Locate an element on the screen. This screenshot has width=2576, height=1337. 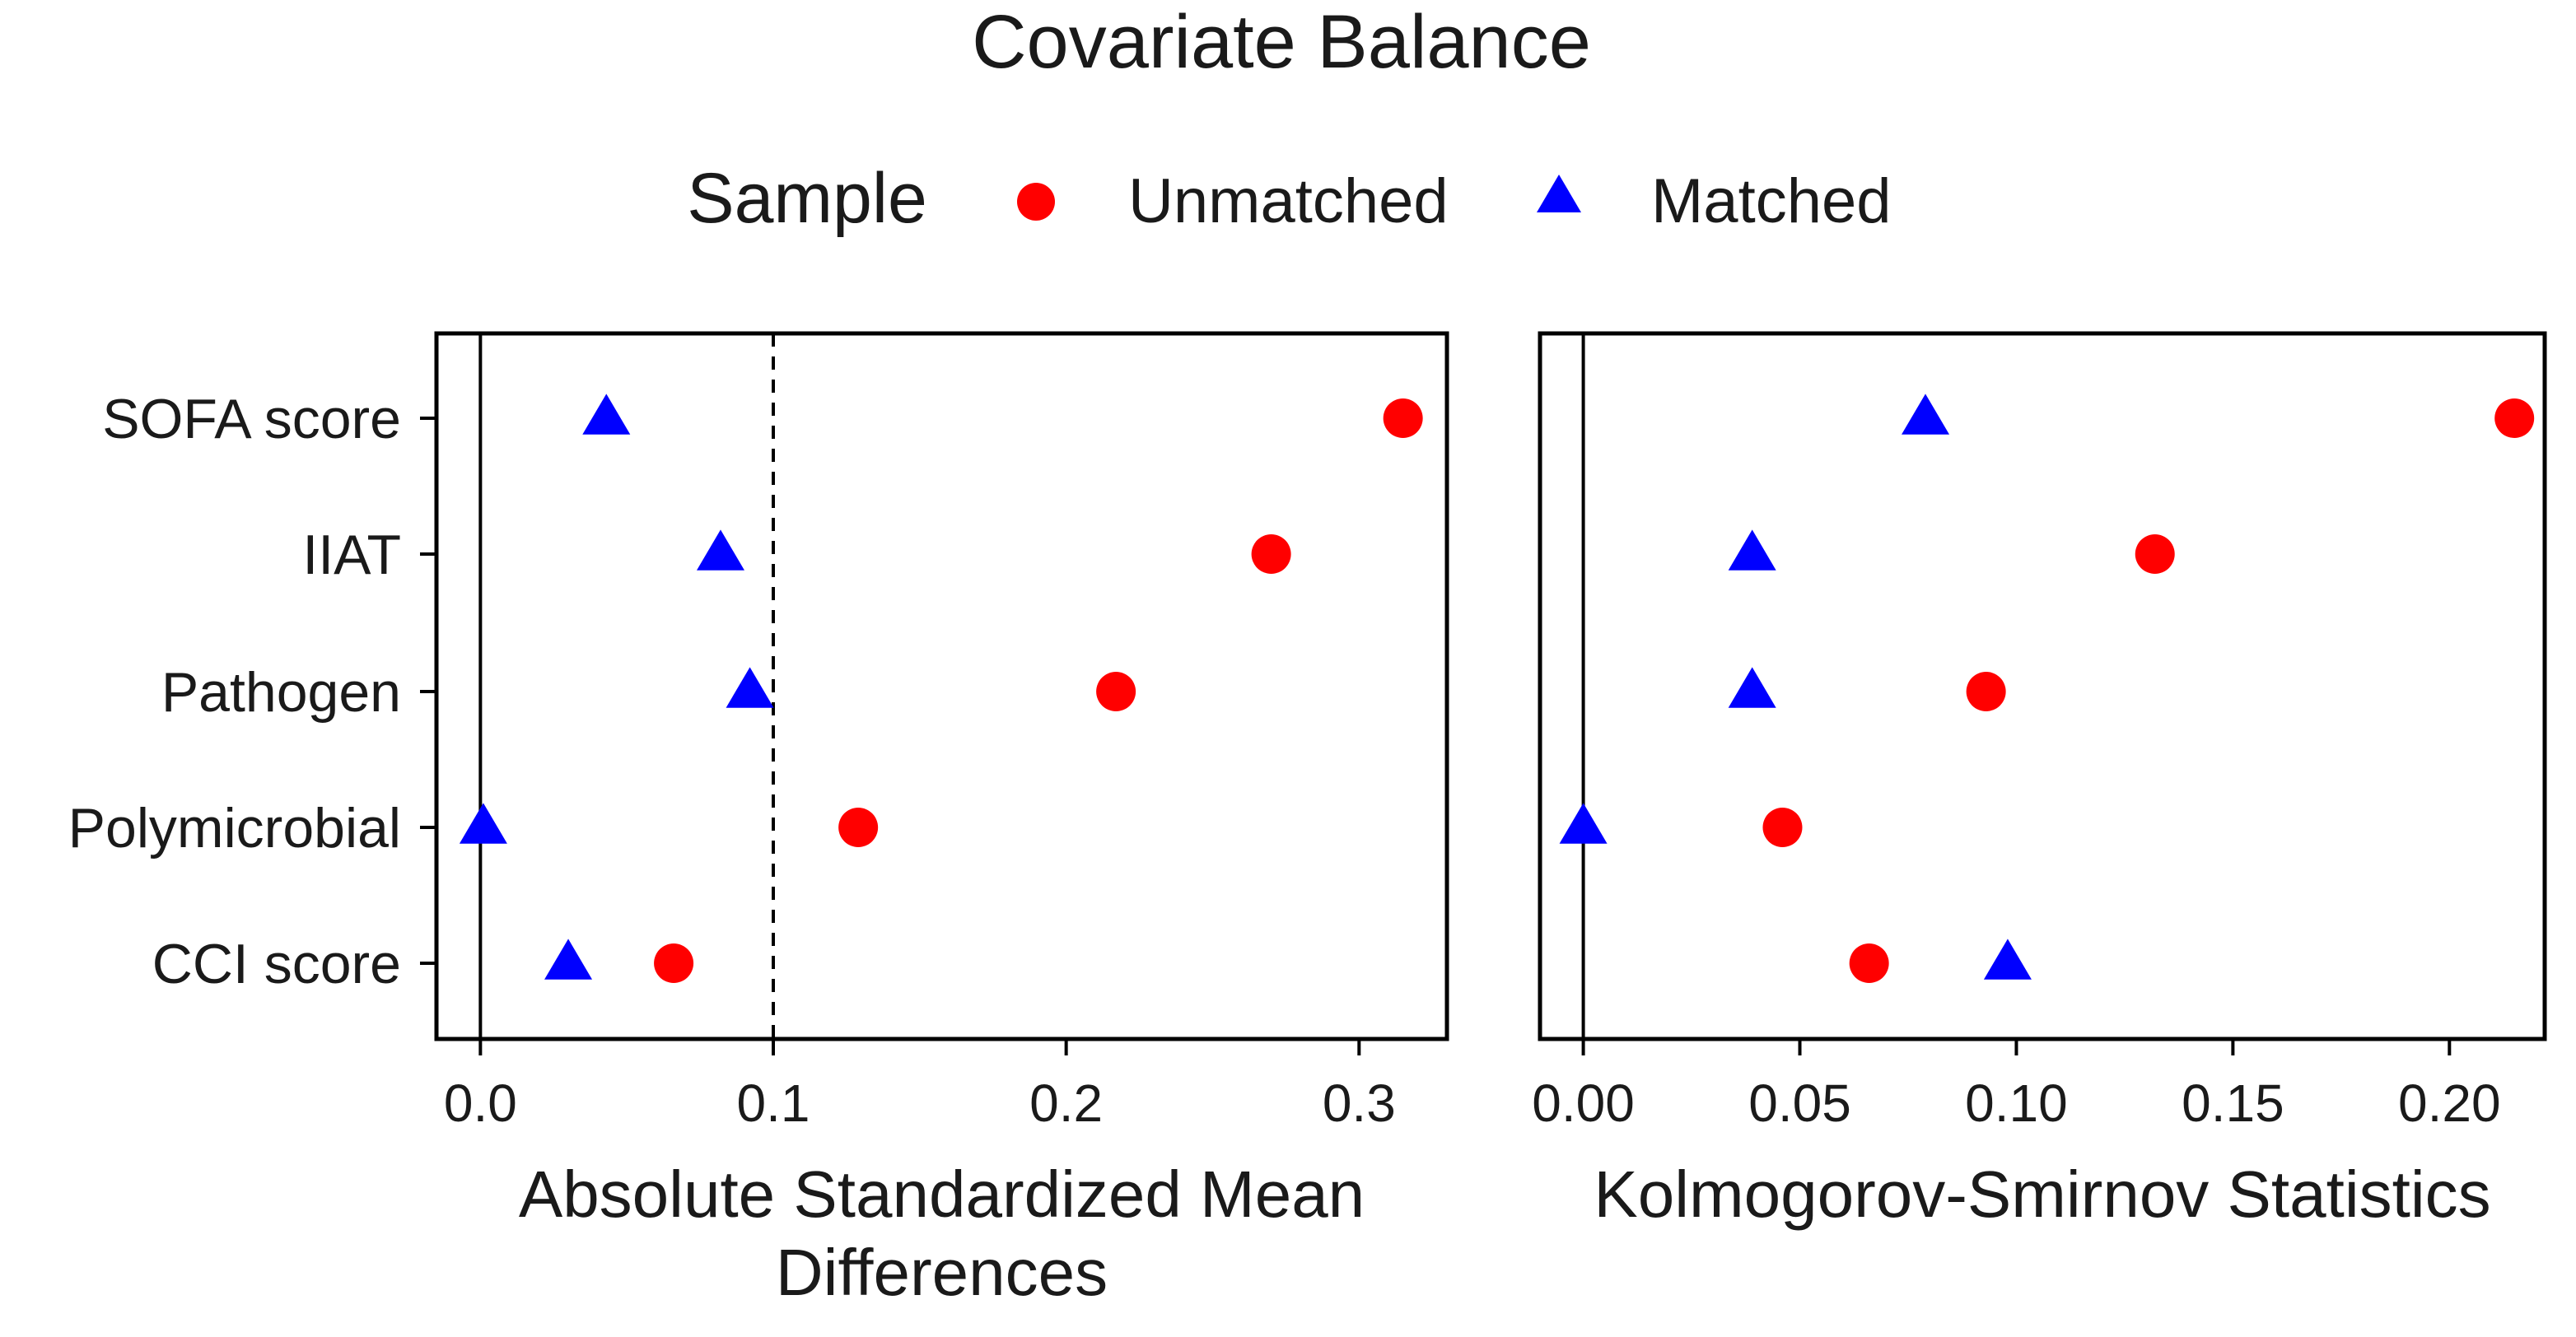
x-tick-label: 0.05 is located at coordinates (1799, 1103).